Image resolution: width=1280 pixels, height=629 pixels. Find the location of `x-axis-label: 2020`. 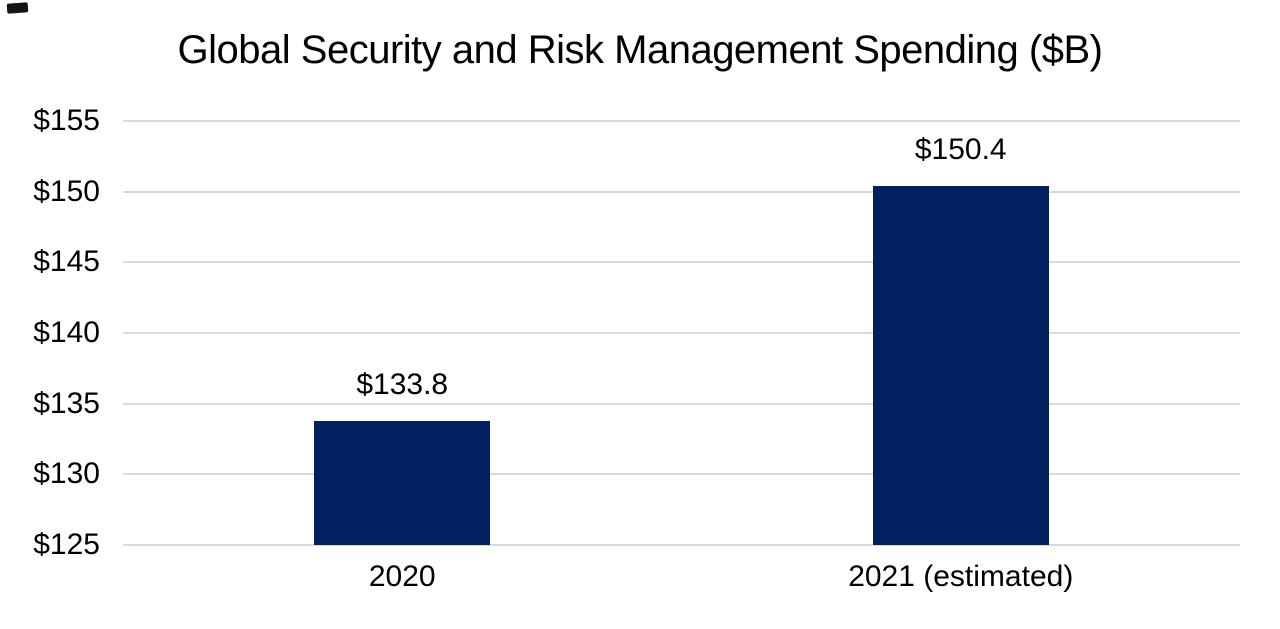

x-axis-label: 2020 is located at coordinates (402, 576).